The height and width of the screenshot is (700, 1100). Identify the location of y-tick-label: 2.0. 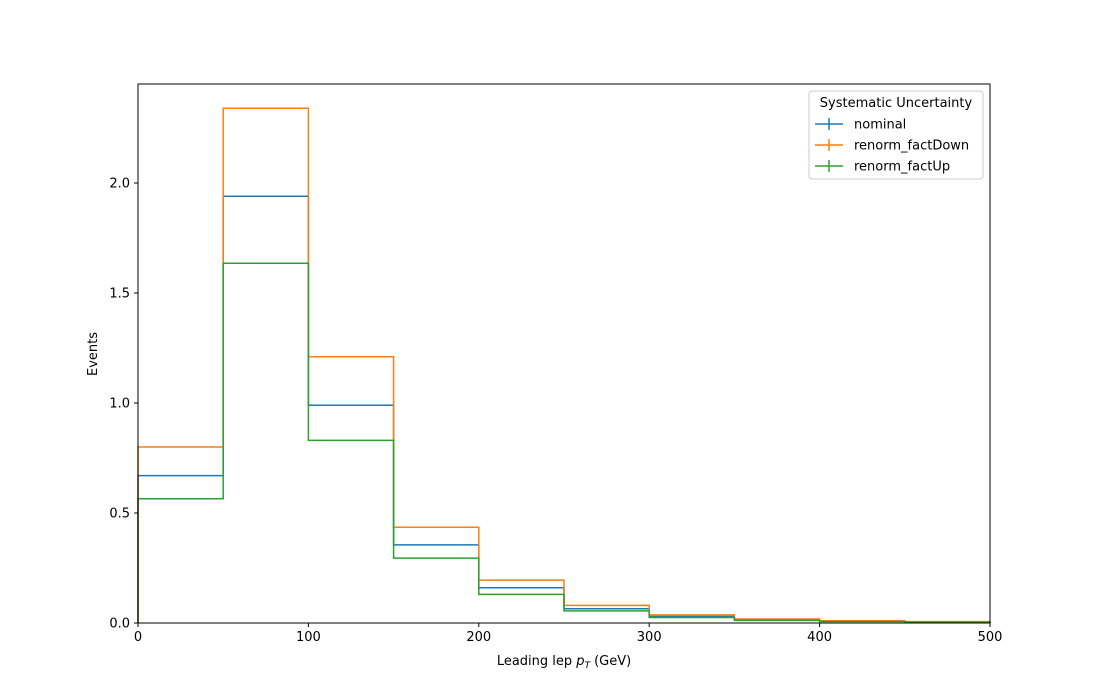
(119, 184).